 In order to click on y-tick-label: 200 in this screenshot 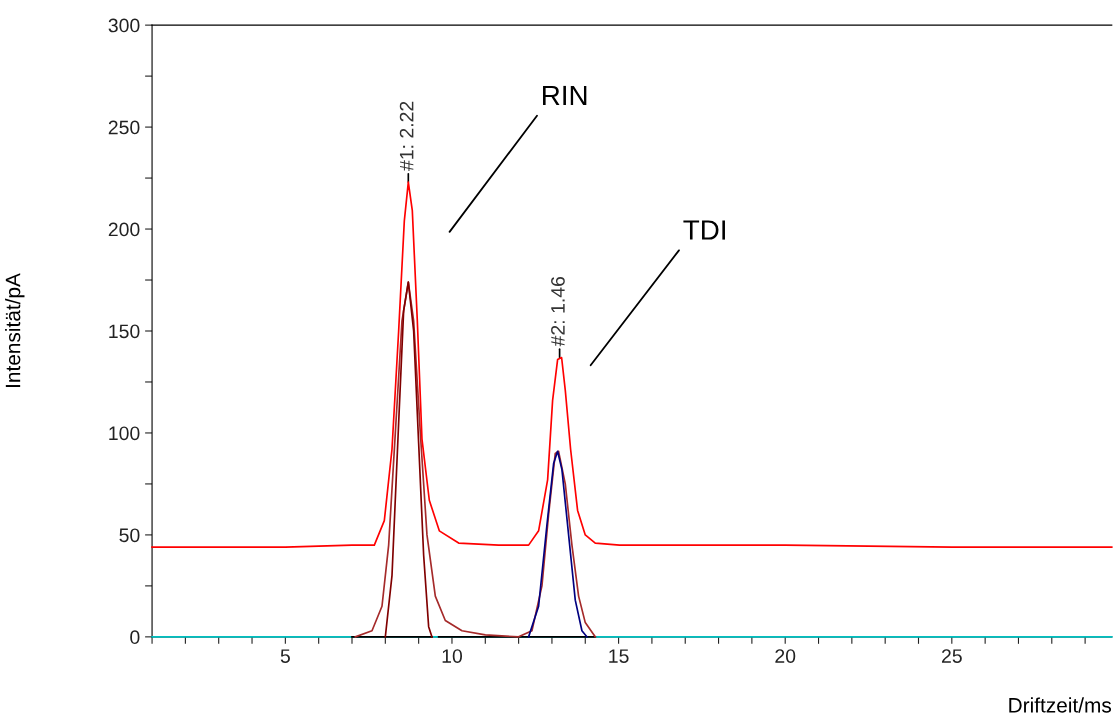, I will do `click(124, 229)`.